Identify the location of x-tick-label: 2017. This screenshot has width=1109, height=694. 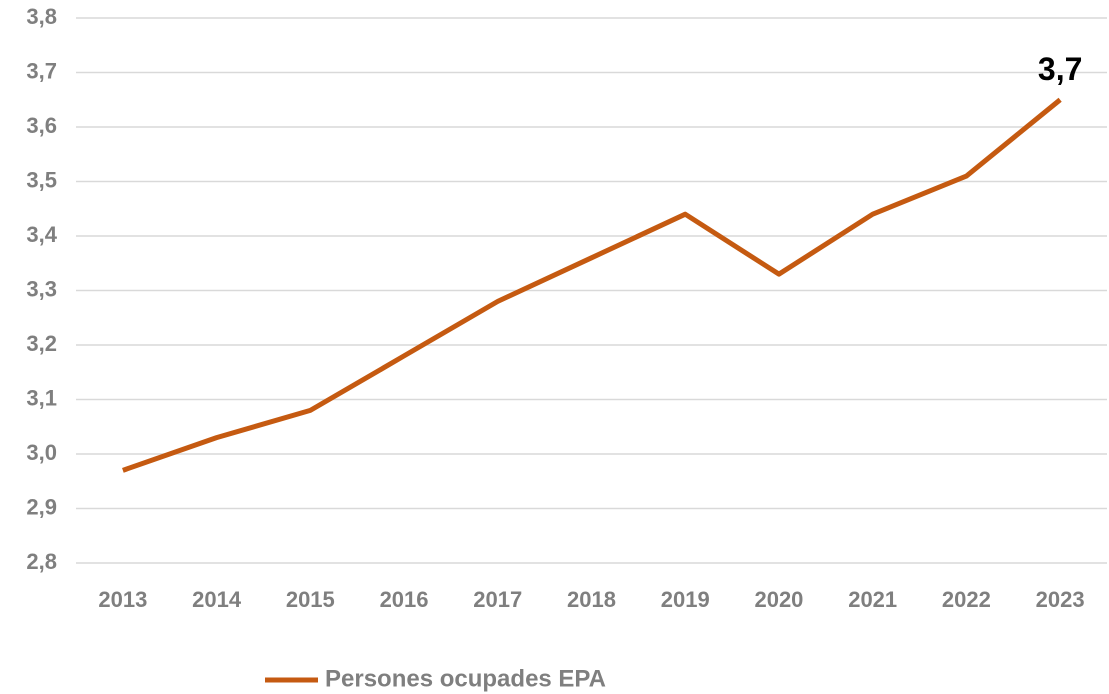
(497, 599).